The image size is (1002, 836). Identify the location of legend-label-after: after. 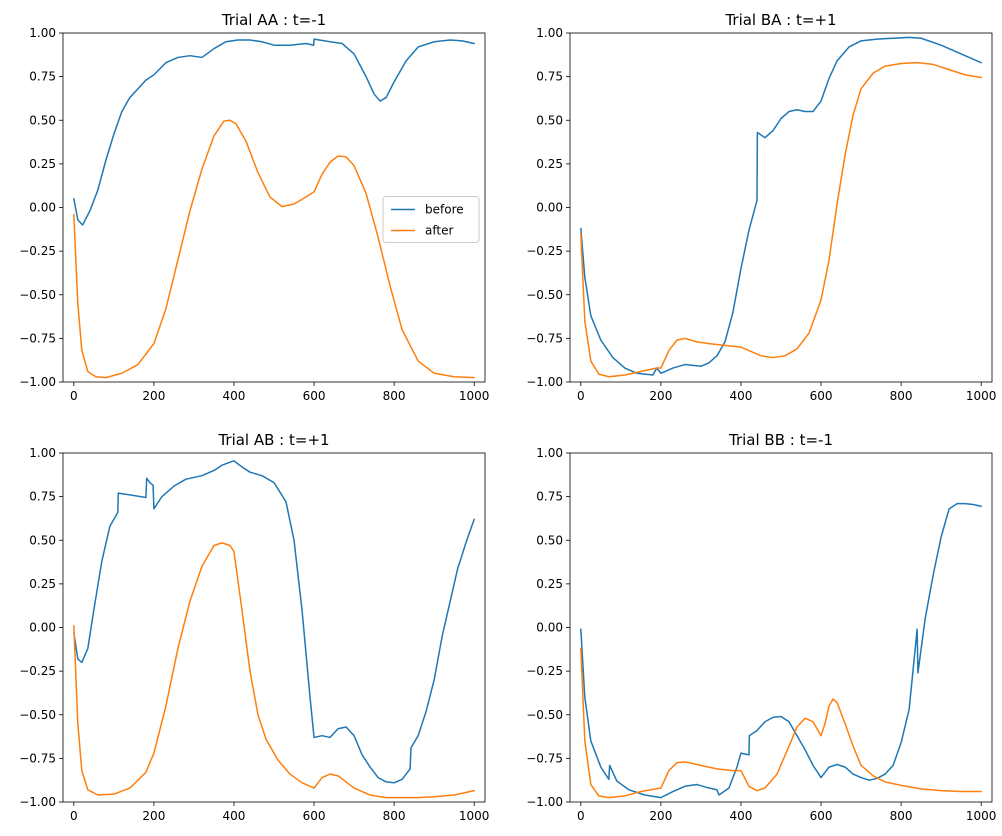
(439, 231).